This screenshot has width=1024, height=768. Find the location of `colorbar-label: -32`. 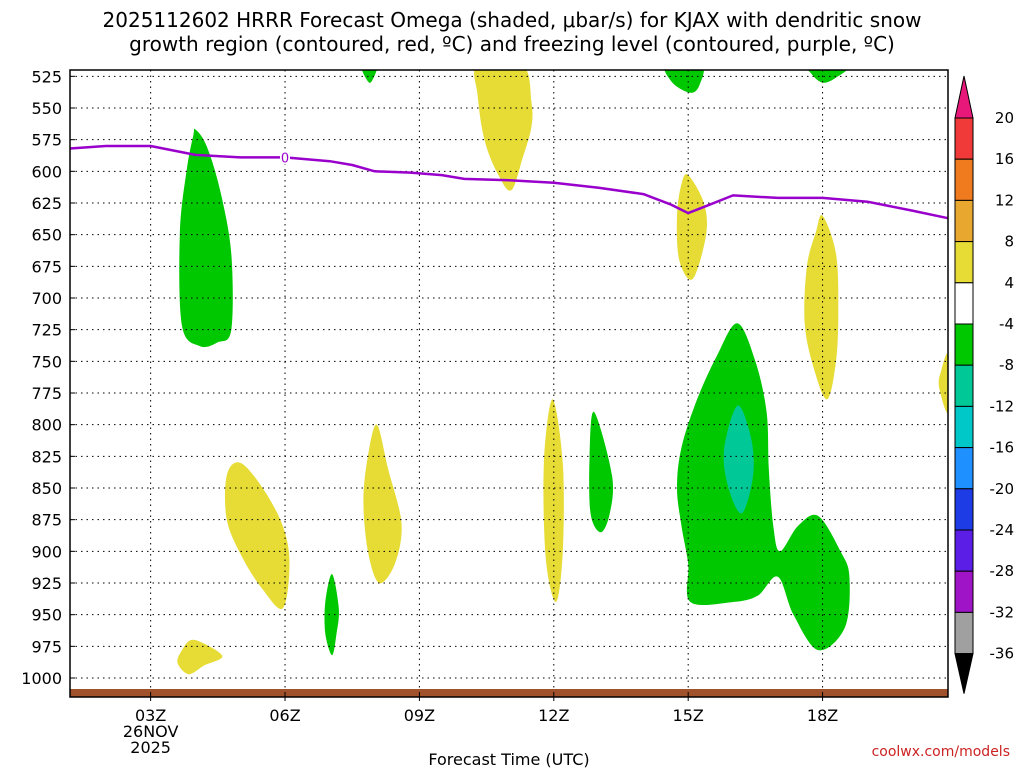

colorbar-label: -32 is located at coordinates (1002, 612).